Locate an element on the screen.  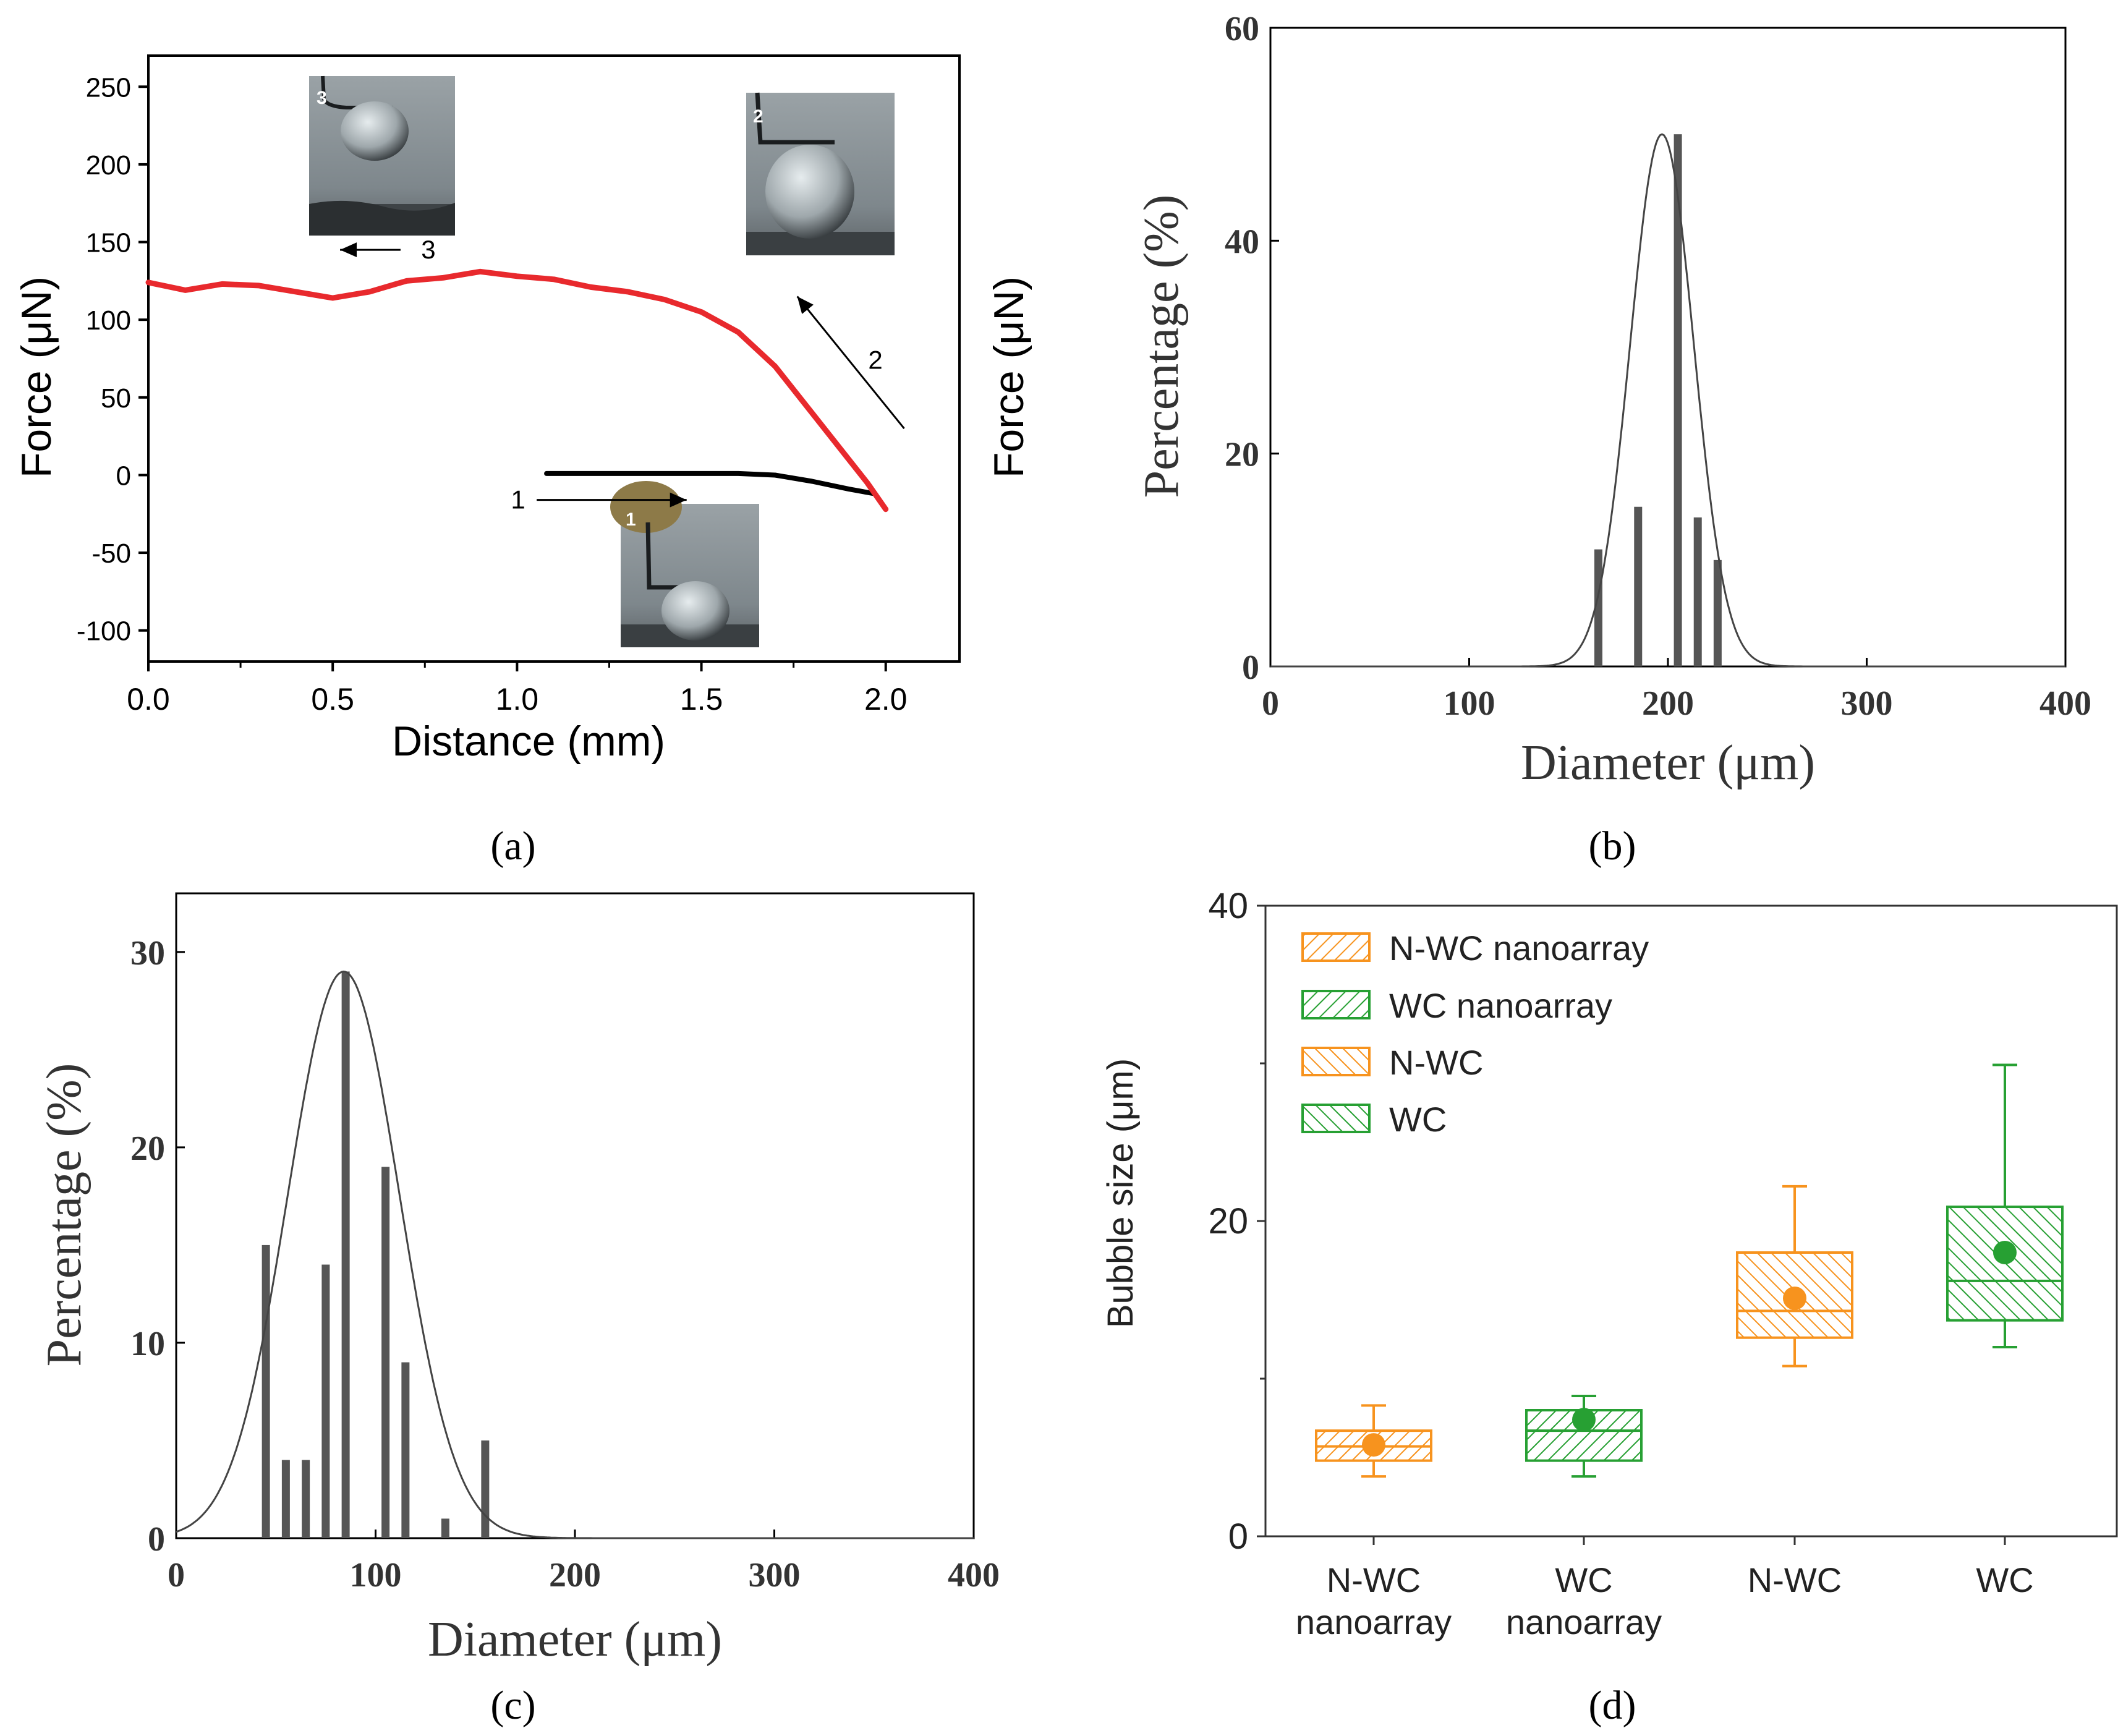
panel-a-ytick-label: -100 is located at coordinates (104, 631).